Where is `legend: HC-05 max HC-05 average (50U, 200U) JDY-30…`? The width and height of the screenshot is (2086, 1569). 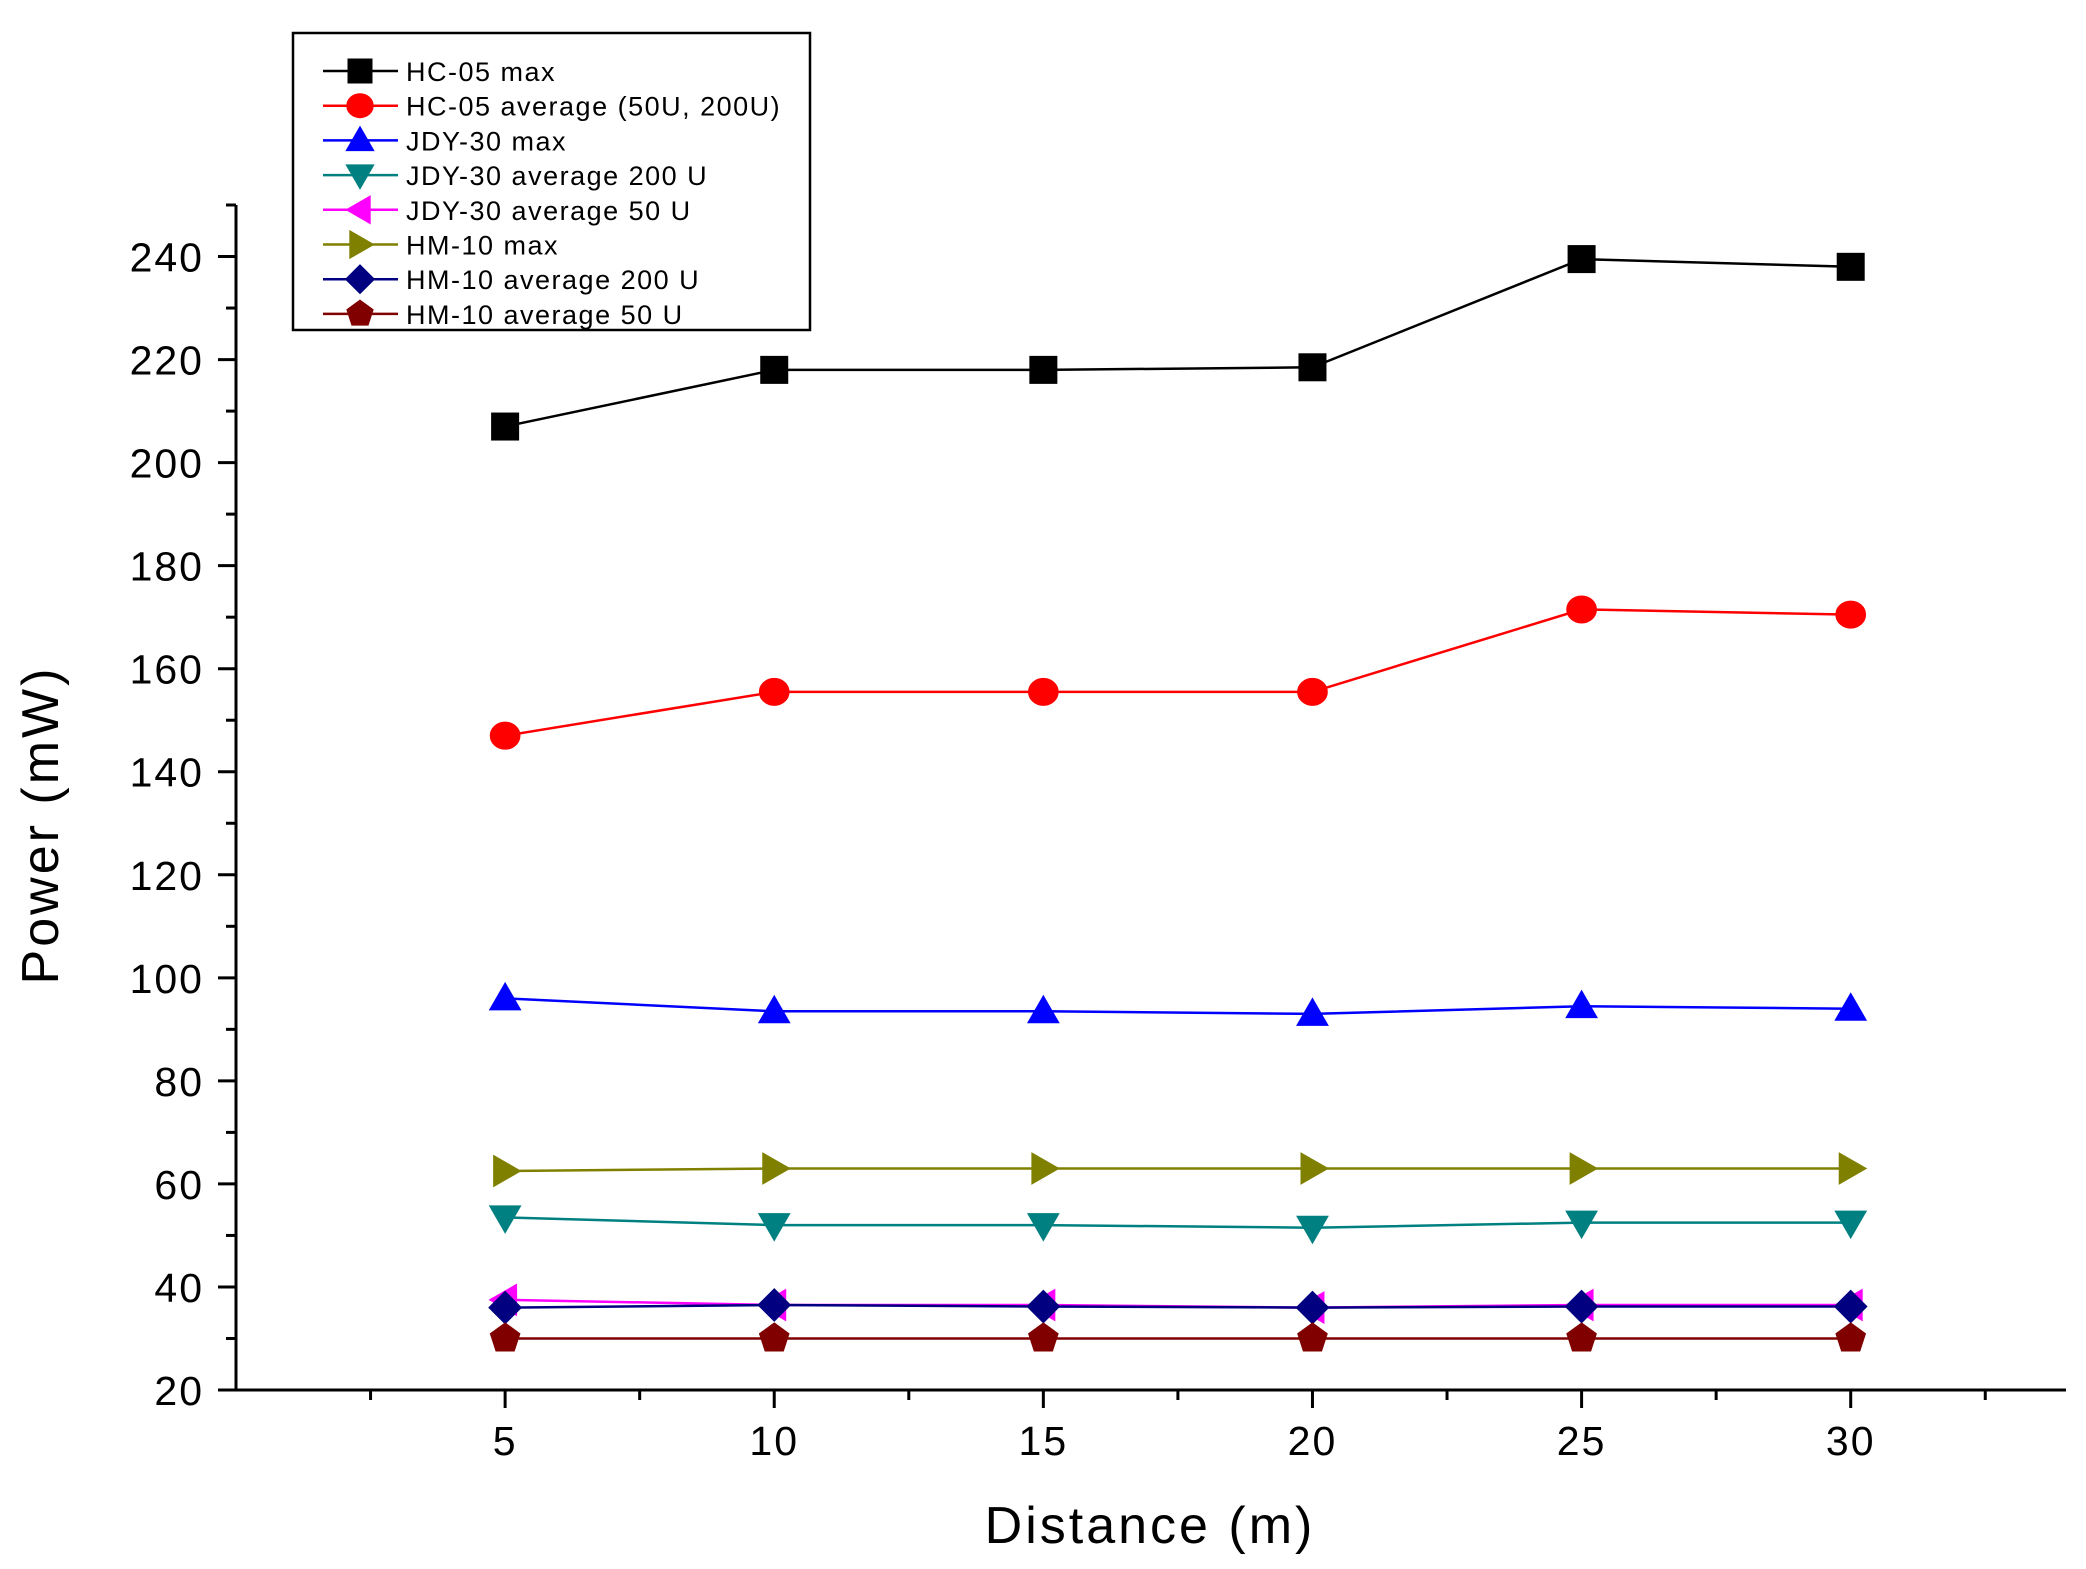
legend: HC-05 max HC-05 average (50U, 200U) JDY-30… is located at coordinates (551, 181).